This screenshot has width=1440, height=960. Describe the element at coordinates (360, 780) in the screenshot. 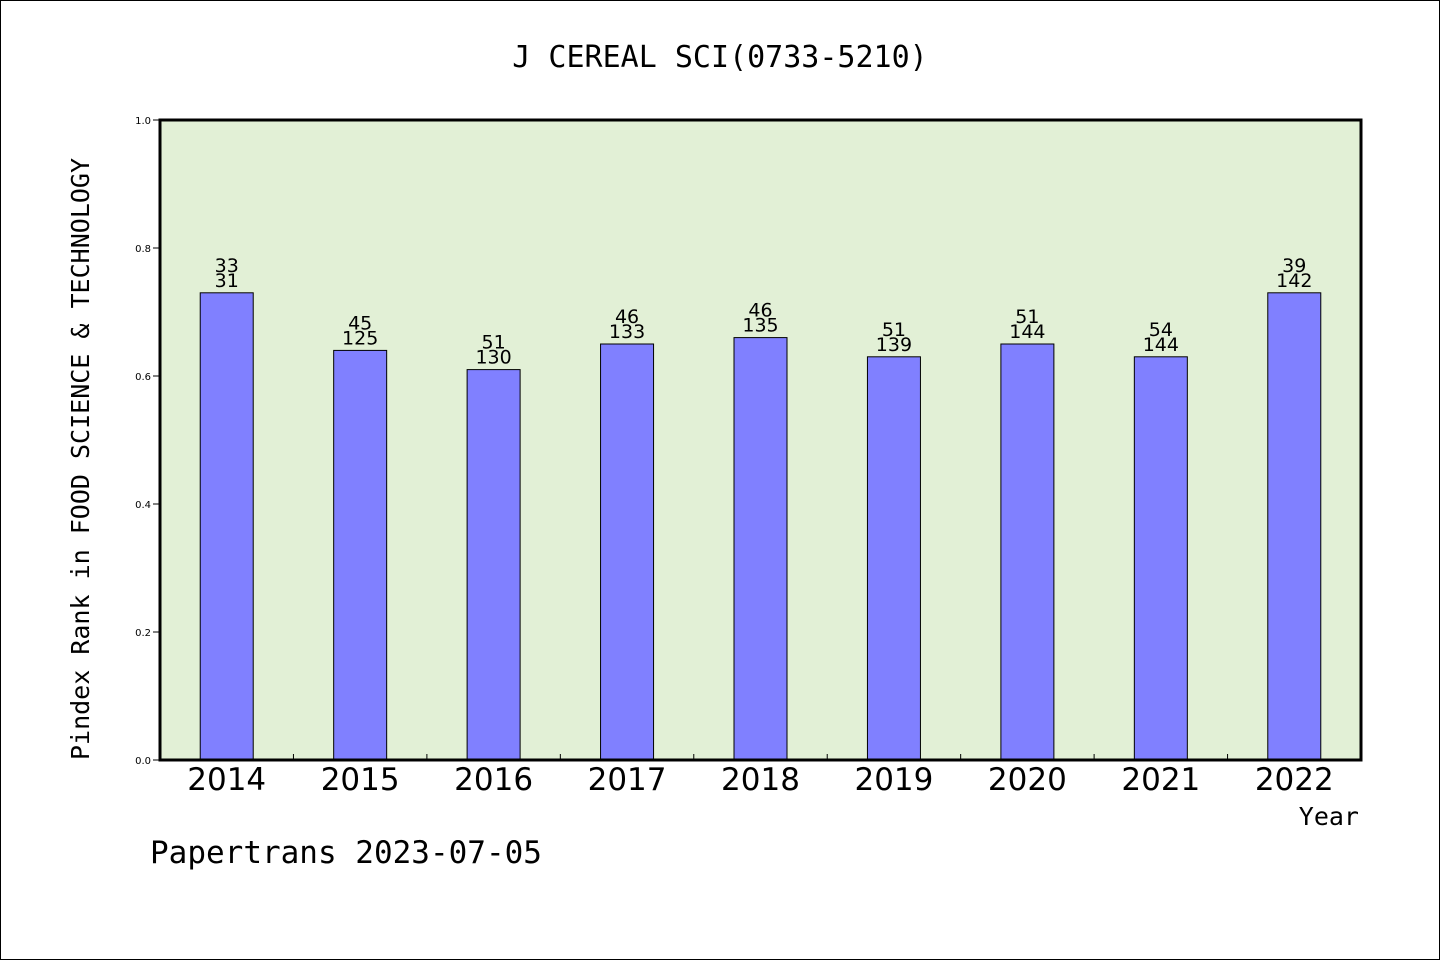

I see `x-tick-label-2015: 2015` at that location.